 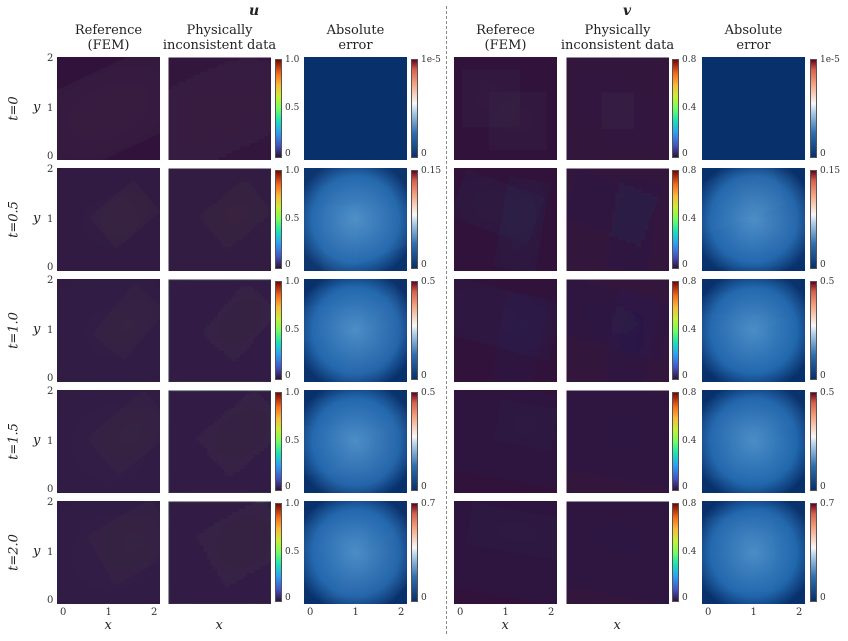 What do you see at coordinates (14, 330) in the screenshot?
I see `row-label-2: t=1.0` at bounding box center [14, 330].